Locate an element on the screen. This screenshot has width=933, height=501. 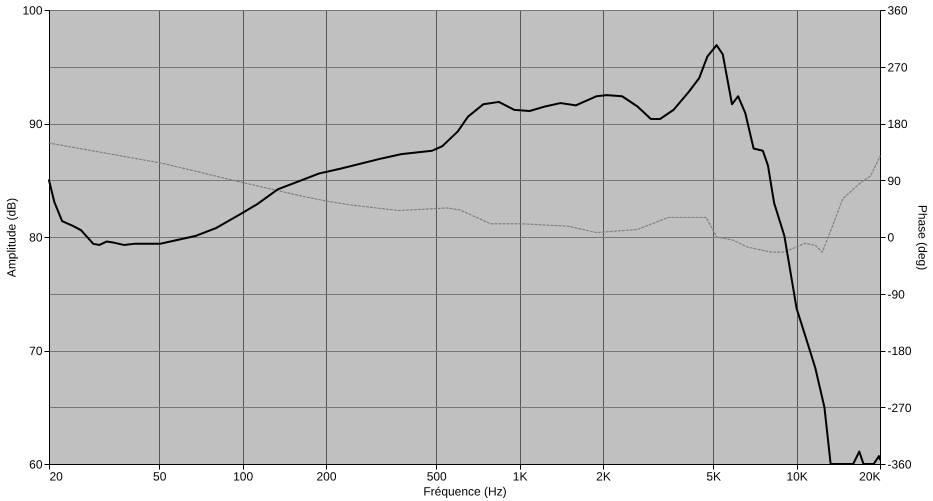
x-tick-label: 100 is located at coordinates (243, 477).